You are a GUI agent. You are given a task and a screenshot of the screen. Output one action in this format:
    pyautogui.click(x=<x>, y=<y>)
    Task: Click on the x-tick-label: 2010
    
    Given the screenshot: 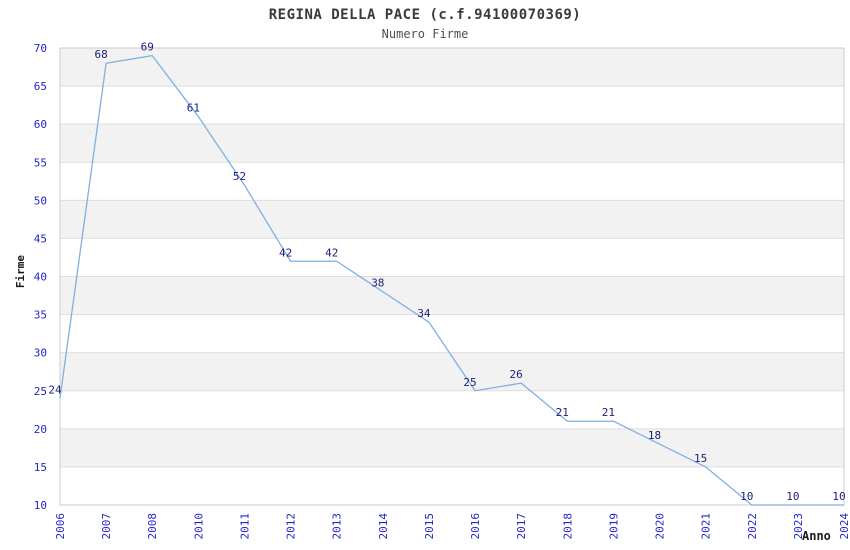 What is the action you would take?
    pyautogui.click(x=198, y=526)
    